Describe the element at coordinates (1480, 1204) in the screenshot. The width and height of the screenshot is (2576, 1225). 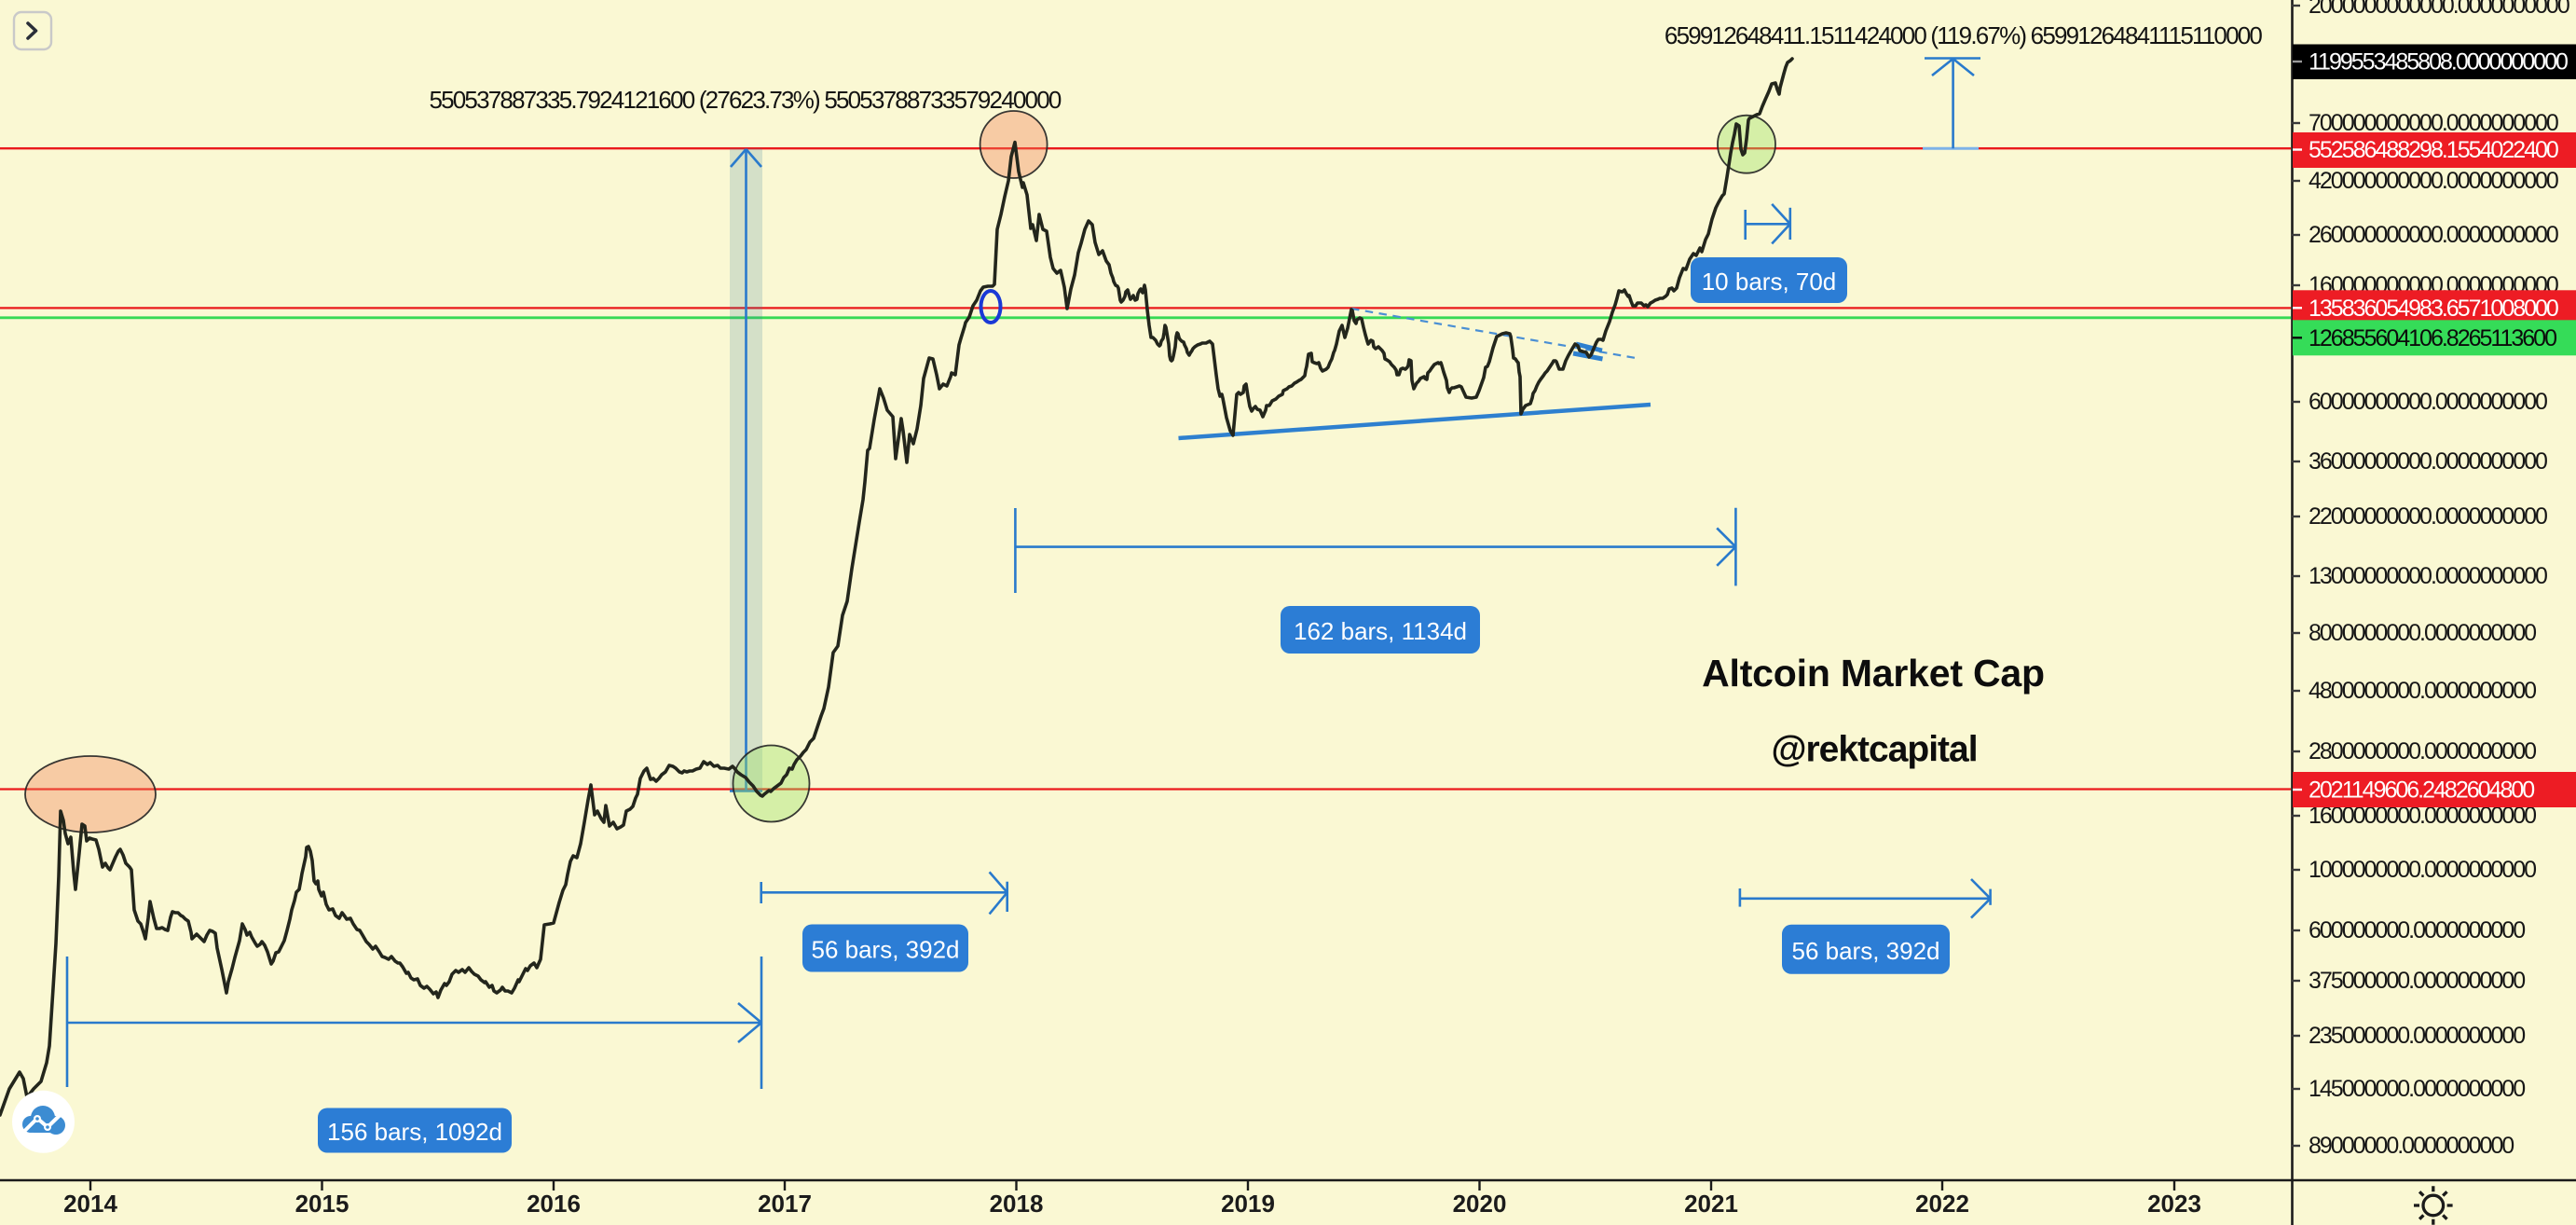
I see `svg-text: 2020` at that location.